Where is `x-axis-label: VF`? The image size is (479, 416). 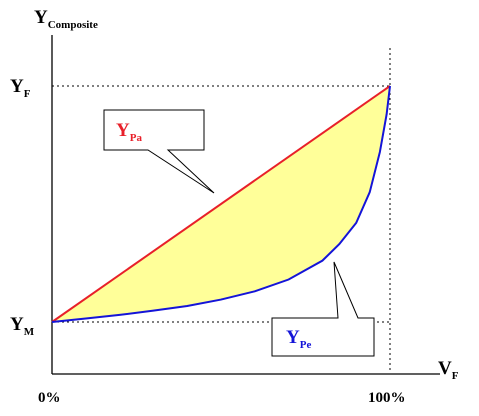 x-axis-label: VF is located at coordinates (448, 370).